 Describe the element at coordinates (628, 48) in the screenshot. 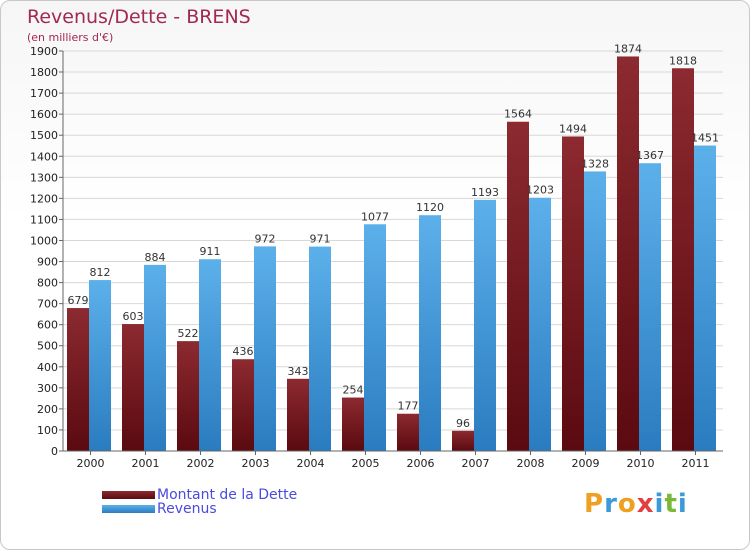

I see `value-label: 1874` at that location.